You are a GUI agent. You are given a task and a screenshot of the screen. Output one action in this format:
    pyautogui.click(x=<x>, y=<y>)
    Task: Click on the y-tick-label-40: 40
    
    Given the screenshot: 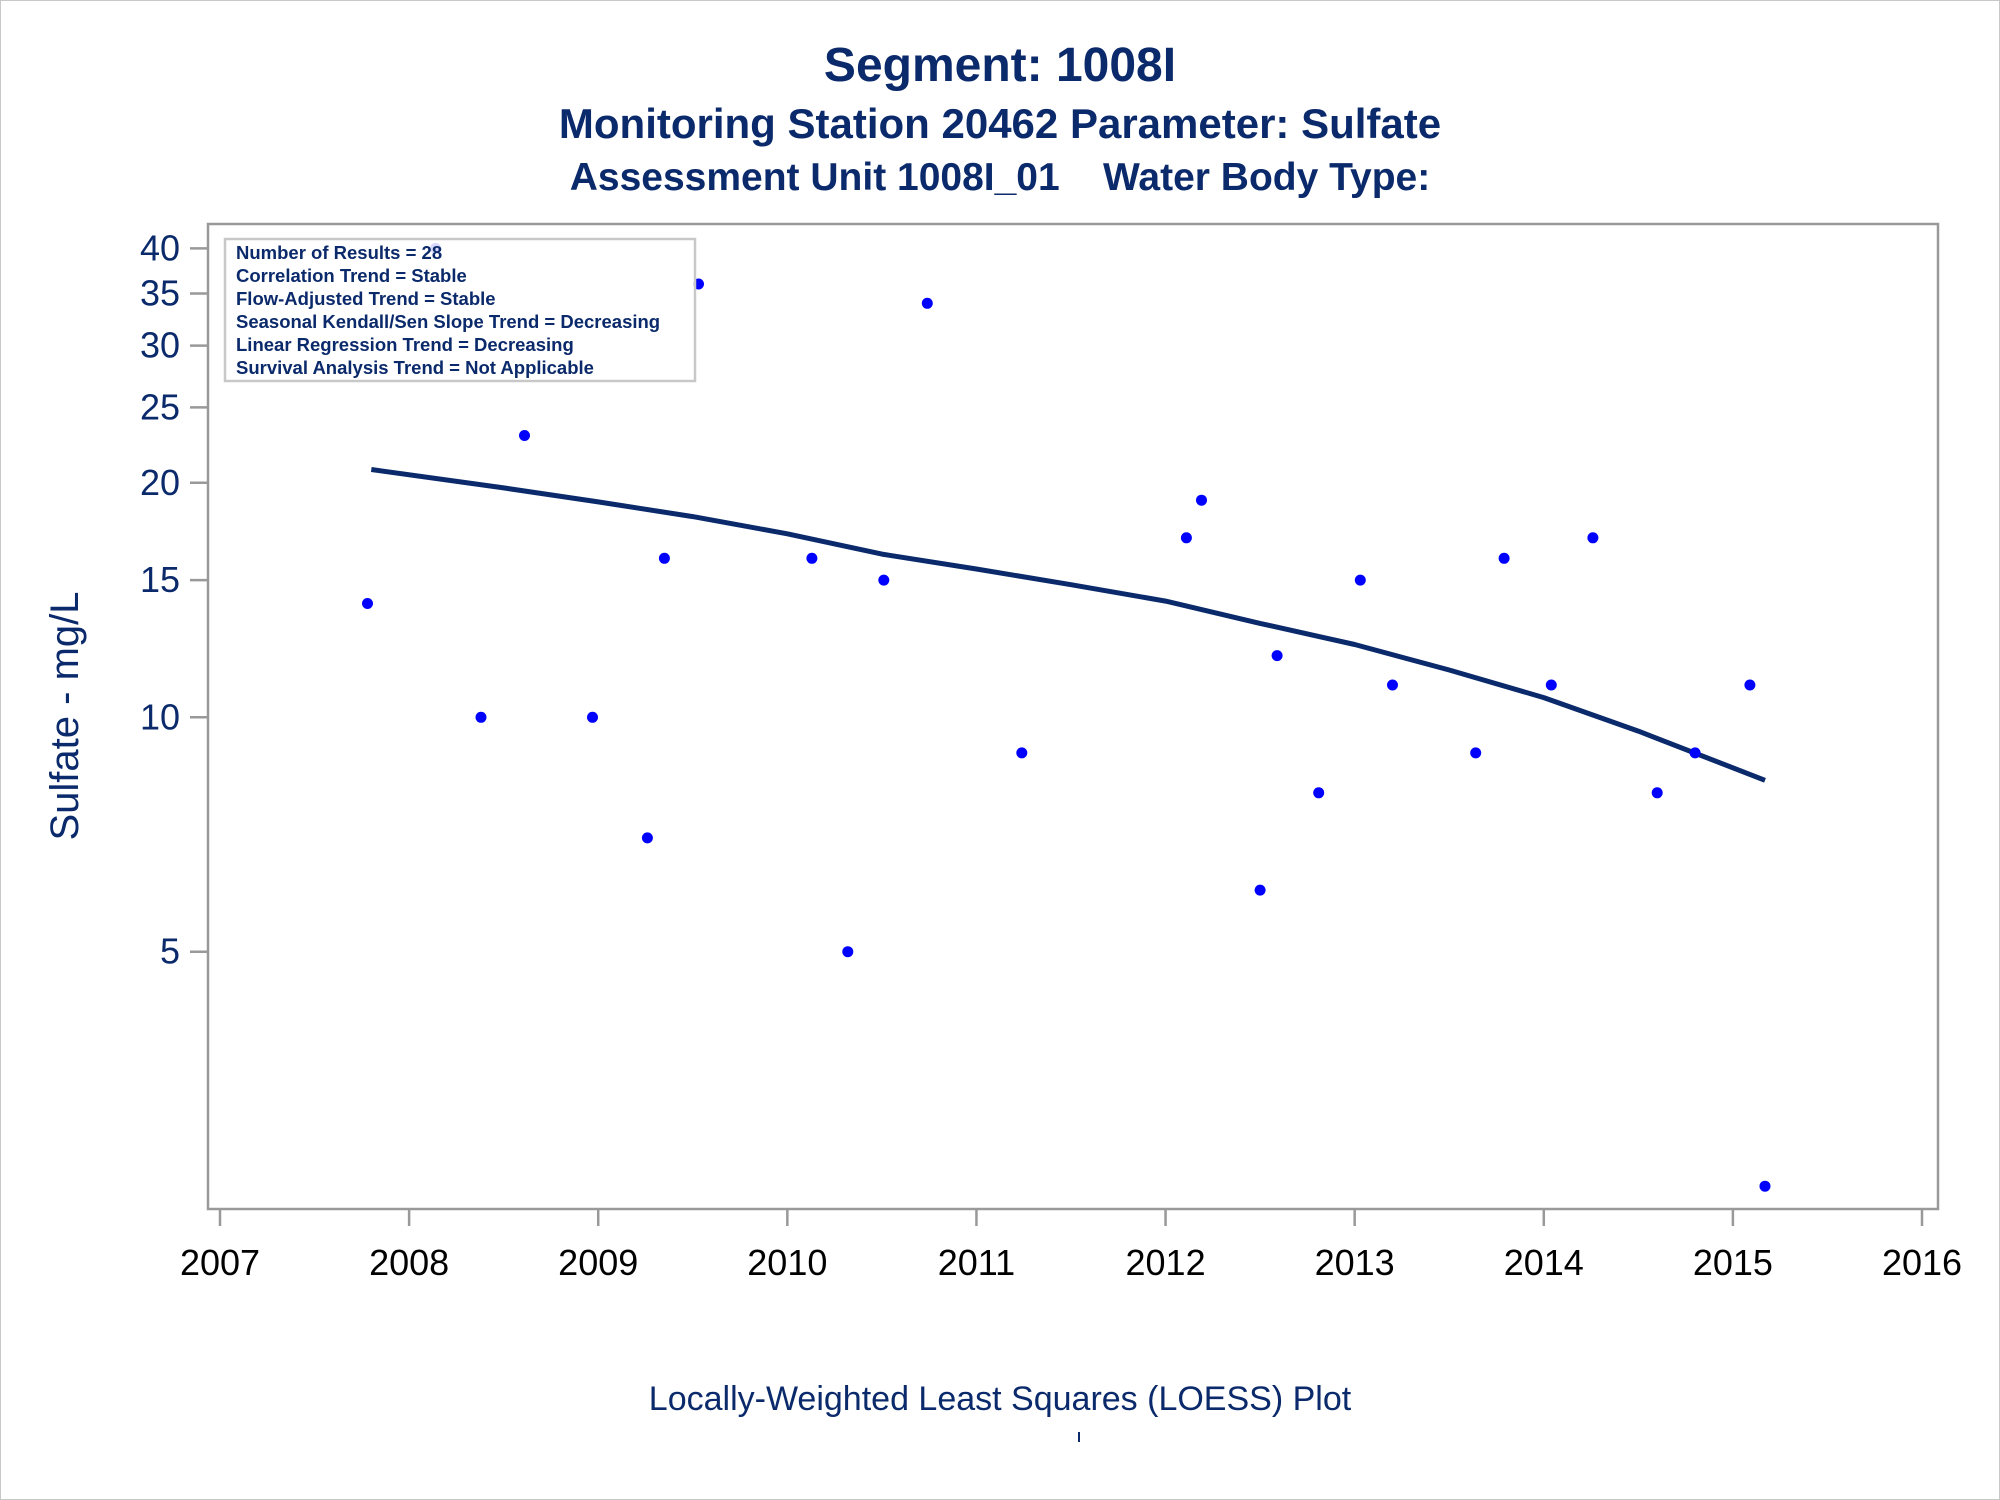 What is the action you would take?
    pyautogui.click(x=160, y=247)
    